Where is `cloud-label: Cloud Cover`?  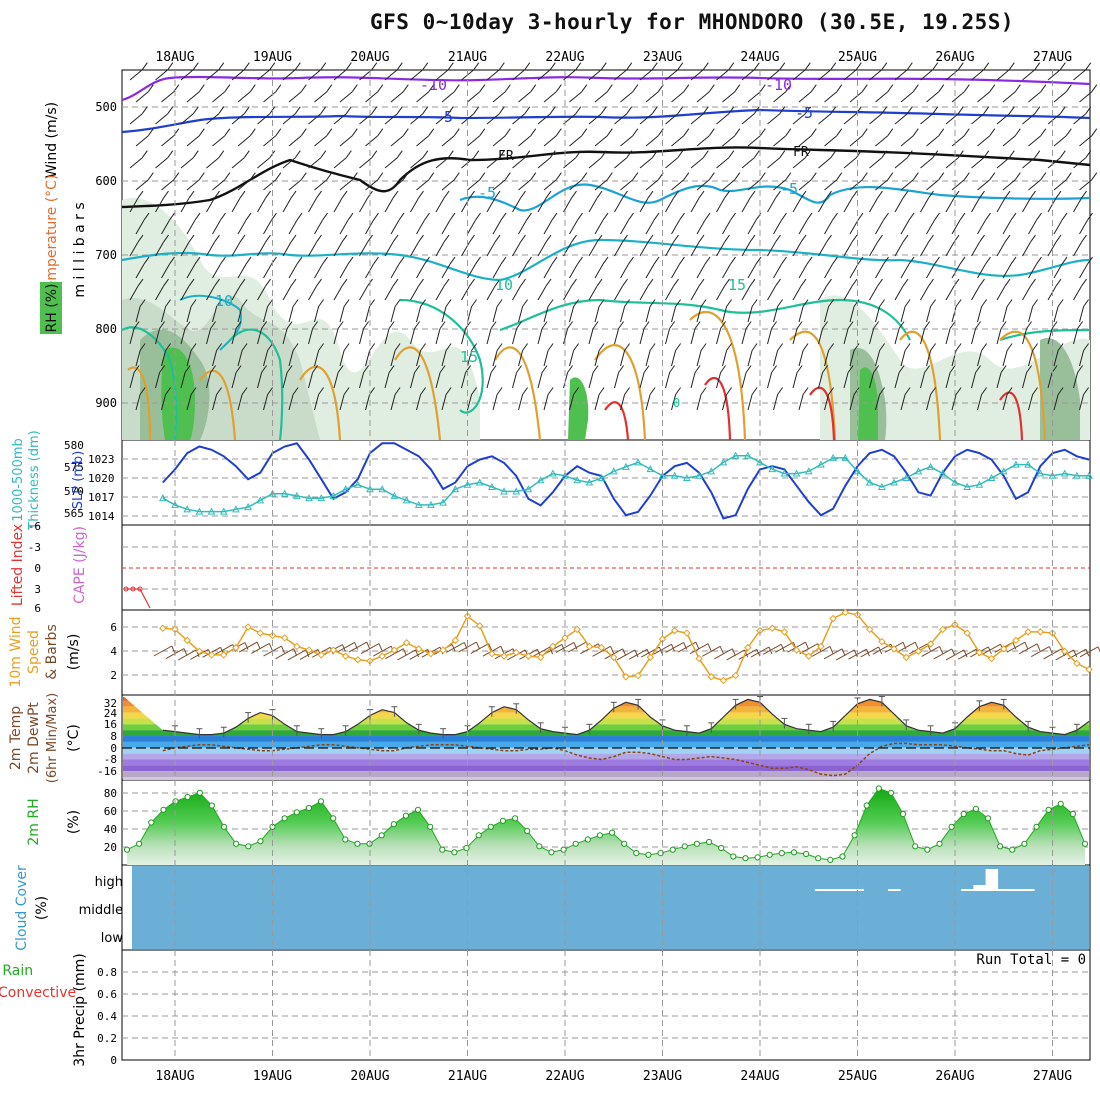
cloud-label: Cloud Cover is located at coordinates (22, 908).